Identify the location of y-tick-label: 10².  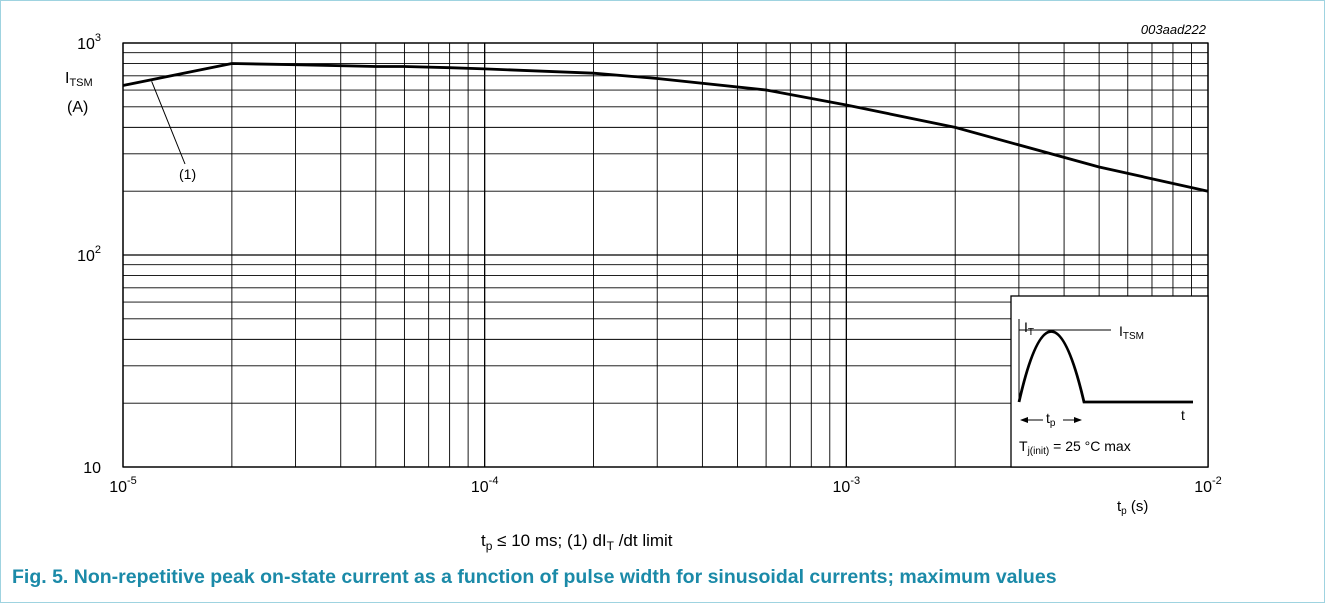
(89, 254).